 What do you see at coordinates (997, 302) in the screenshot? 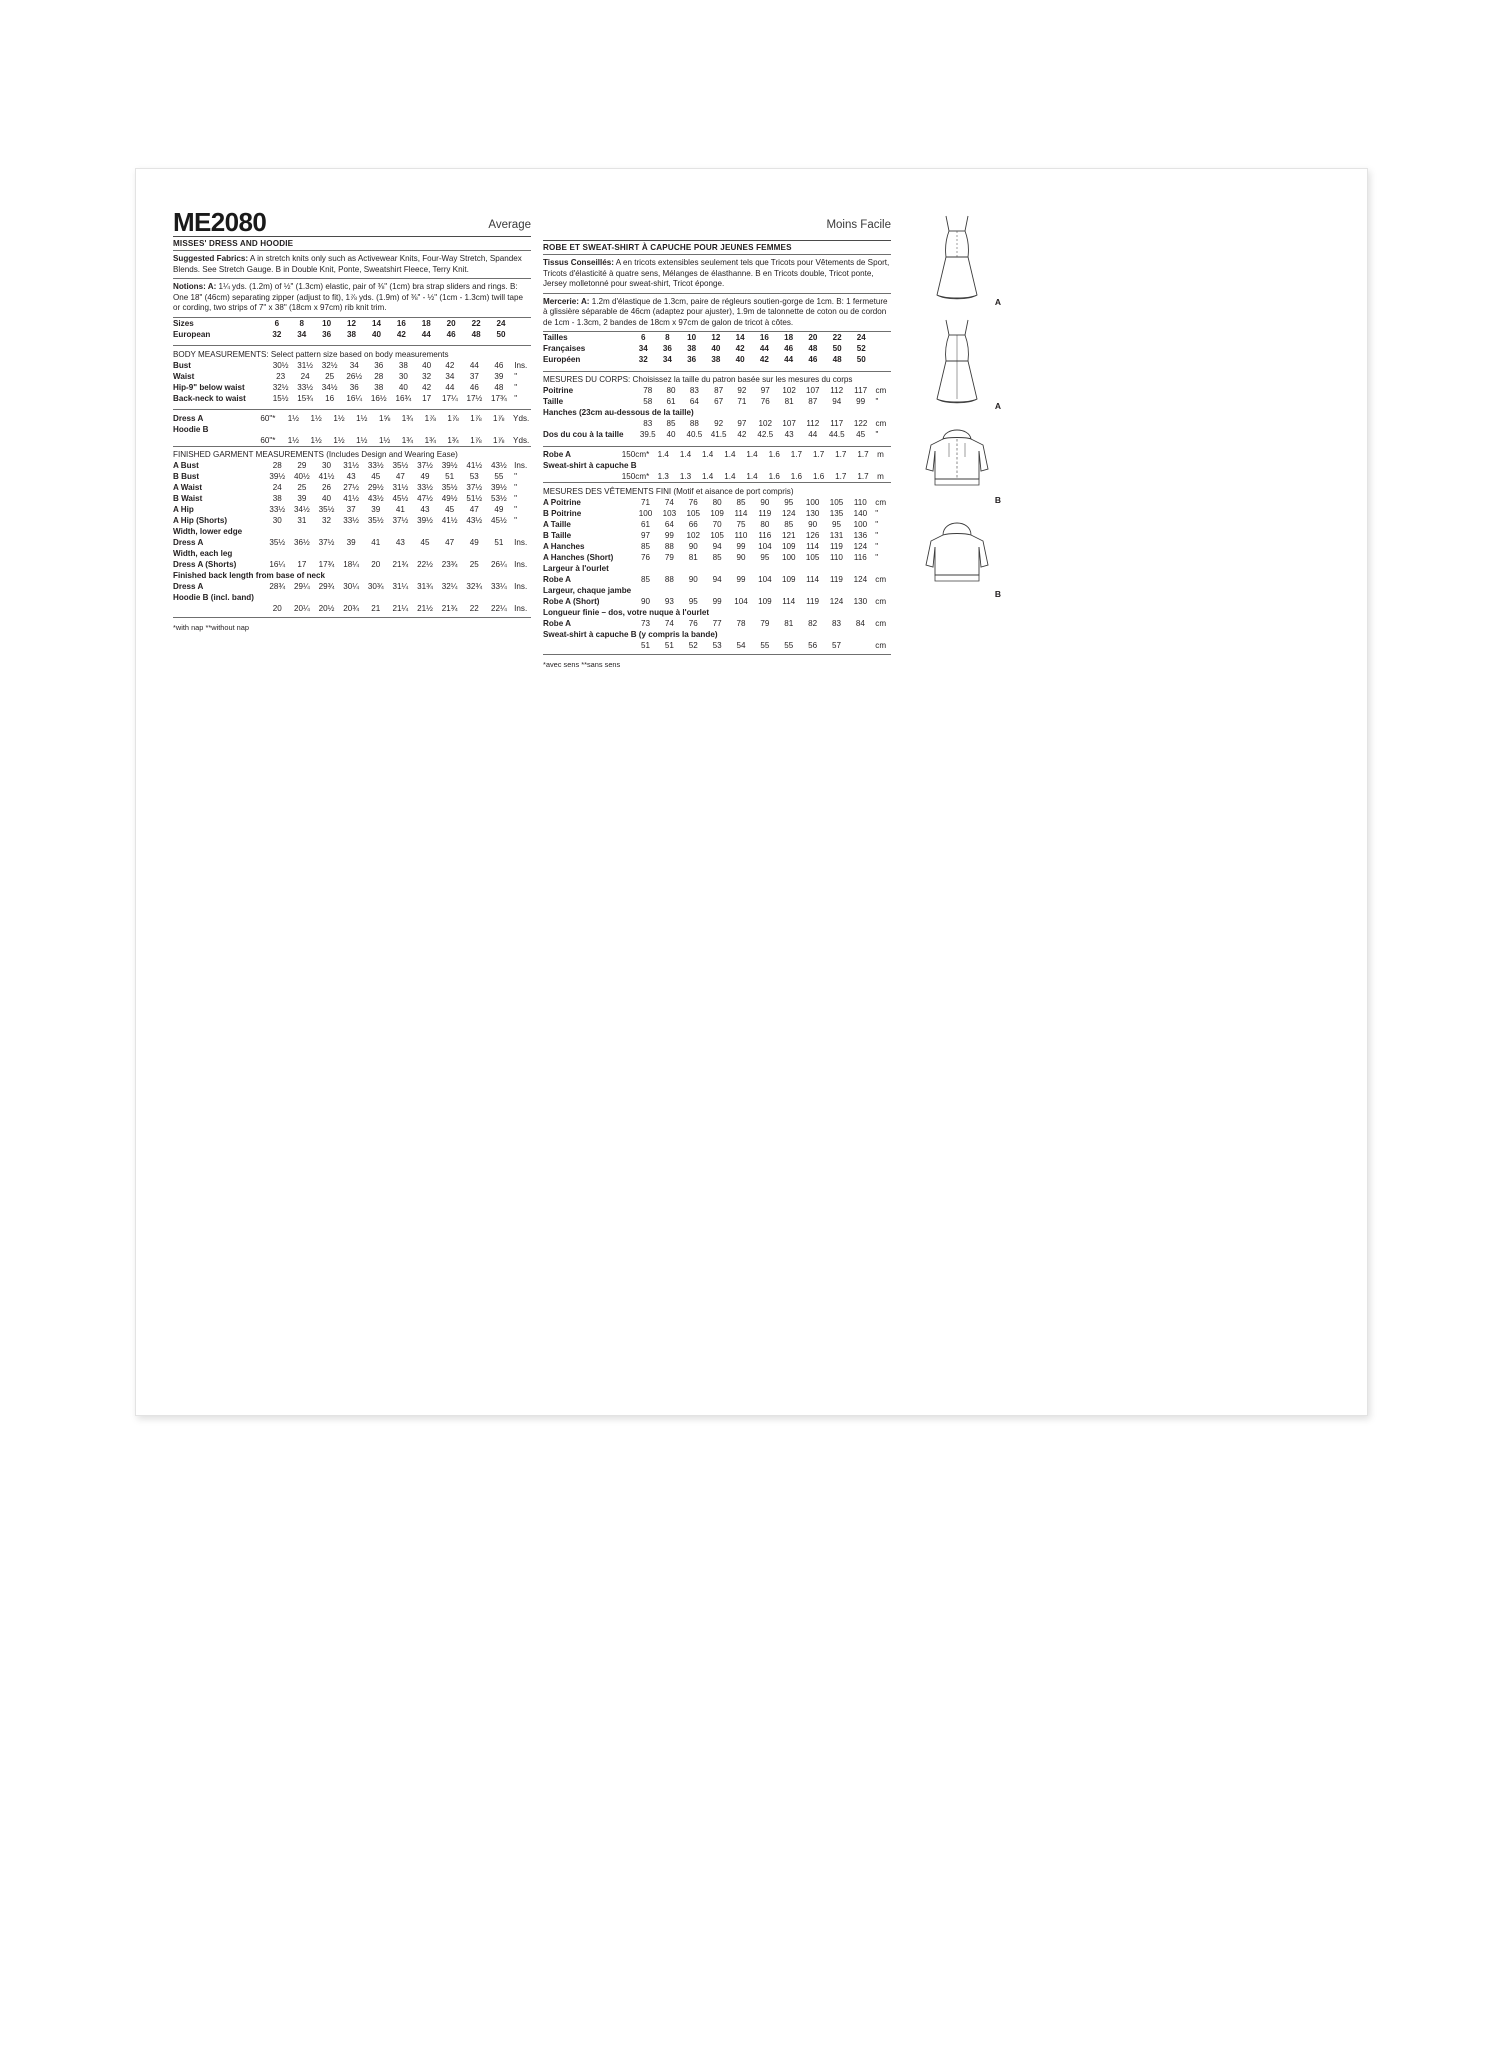
I see `art-label-a-front: A` at bounding box center [997, 302].